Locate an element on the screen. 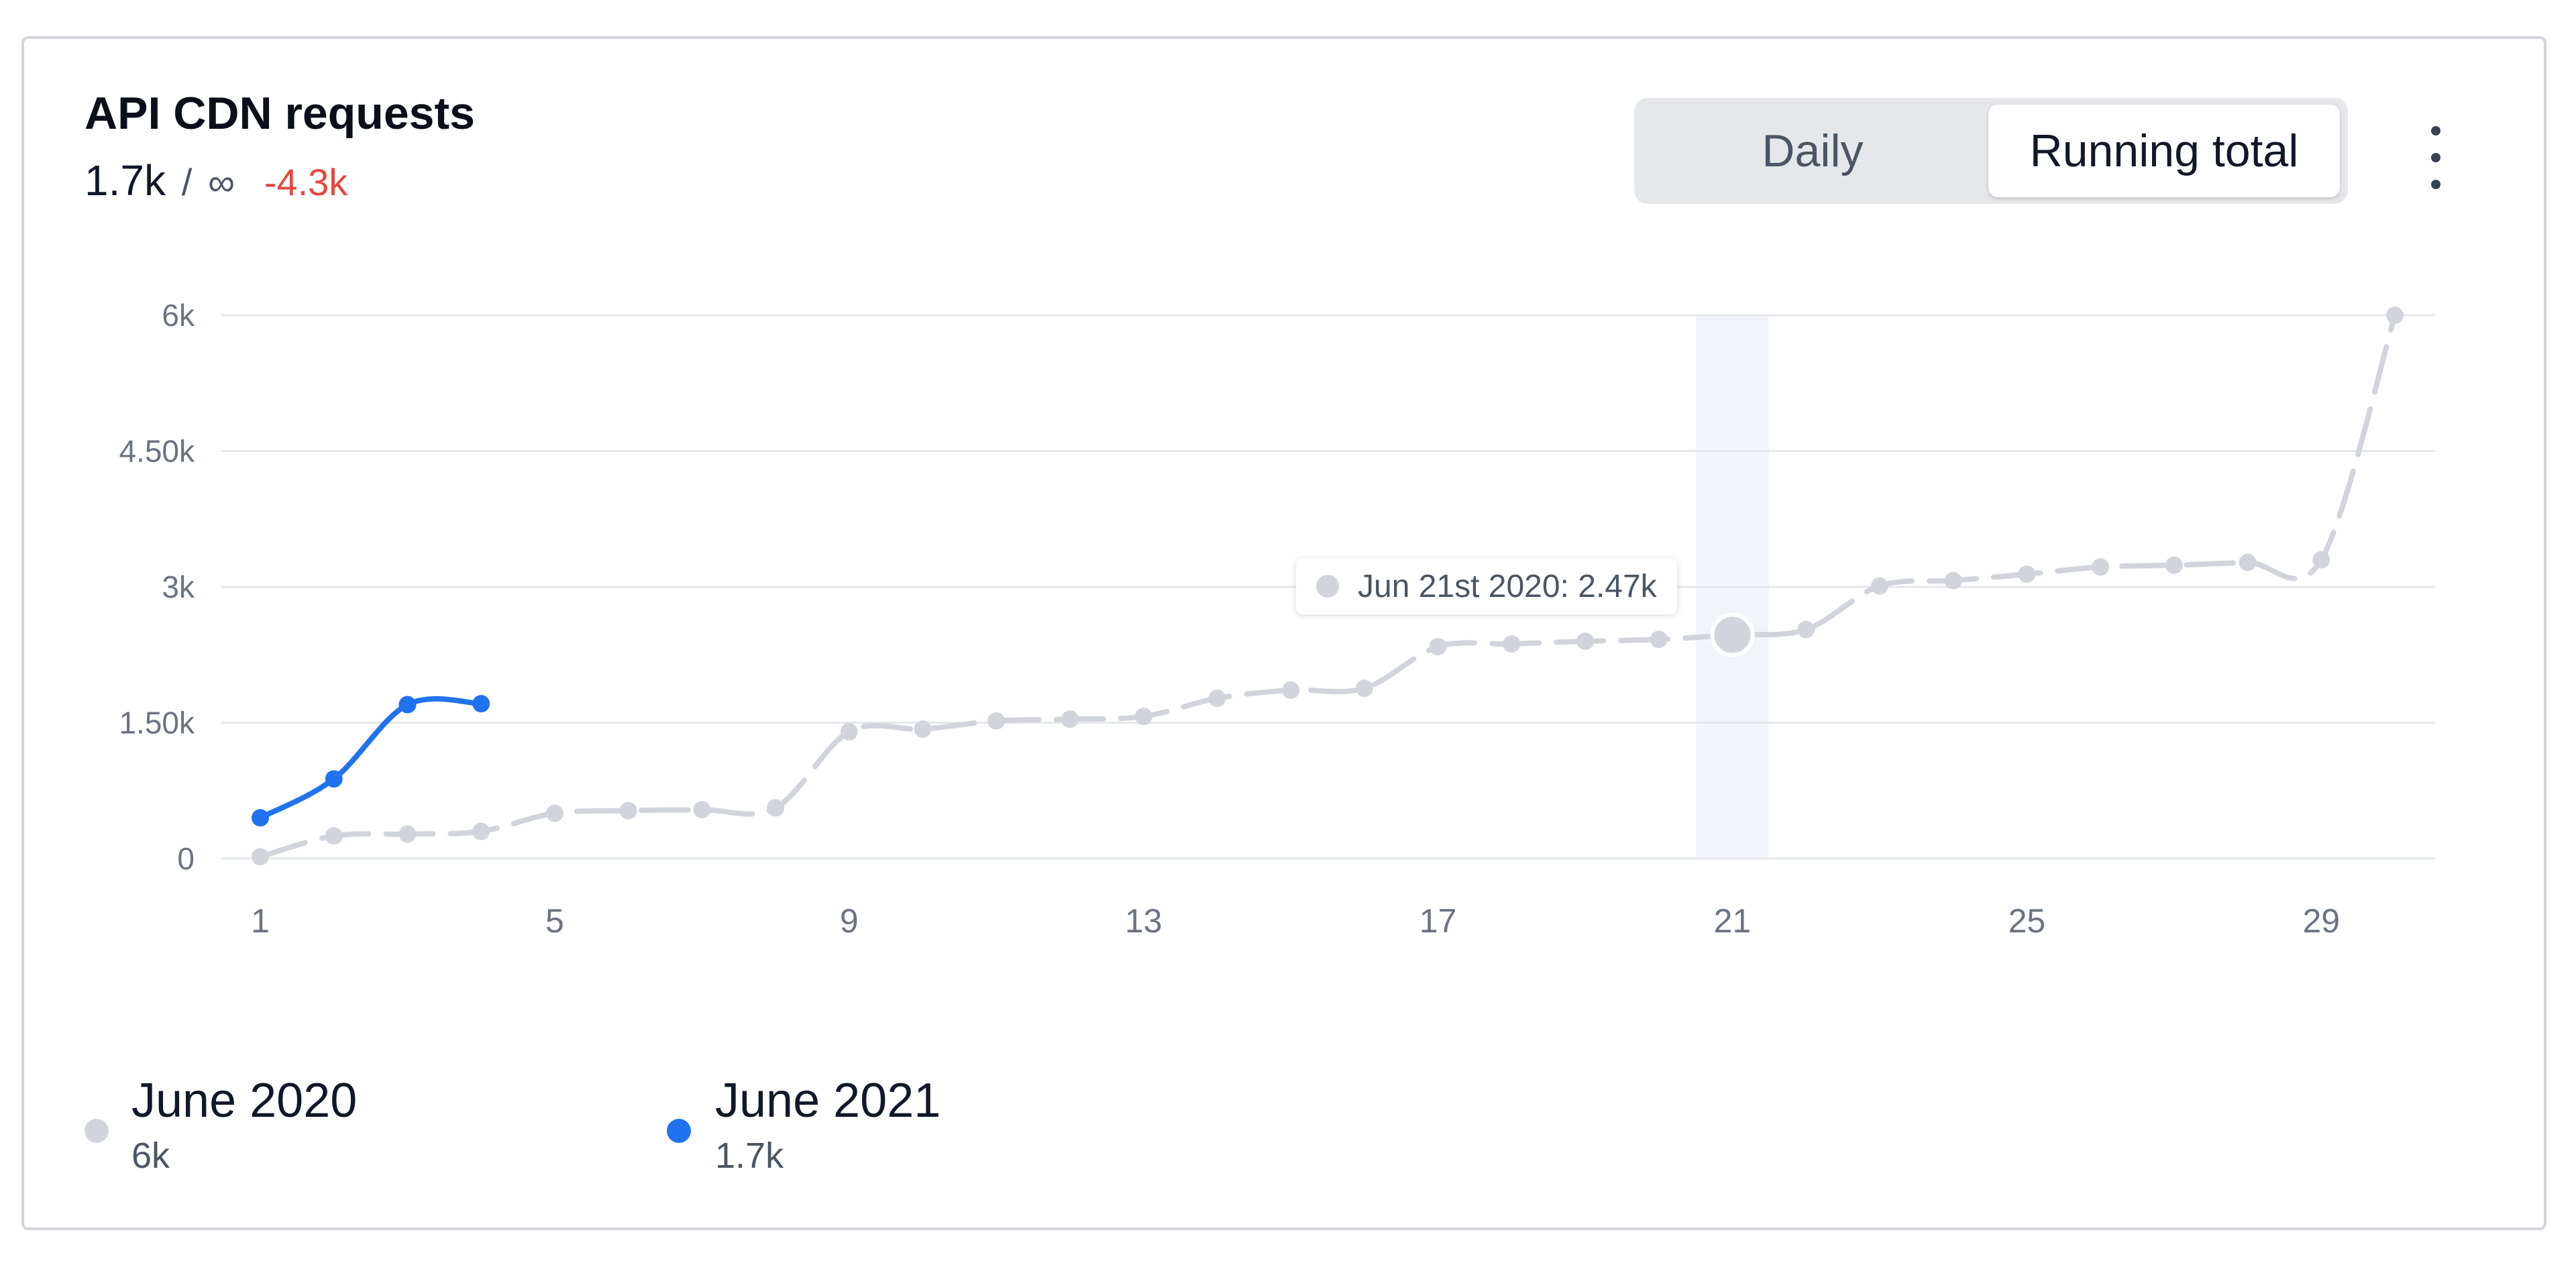  x-tick-label: 29 is located at coordinates (2321, 921).